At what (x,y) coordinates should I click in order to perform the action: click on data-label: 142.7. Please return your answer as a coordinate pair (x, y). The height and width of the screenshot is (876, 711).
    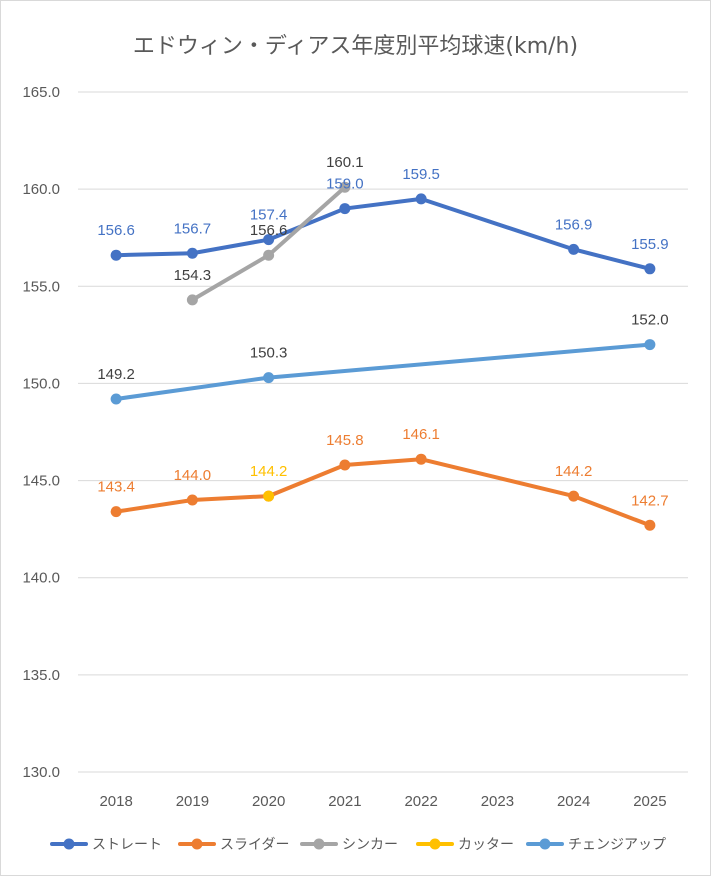
    Looking at the image, I should click on (650, 500).